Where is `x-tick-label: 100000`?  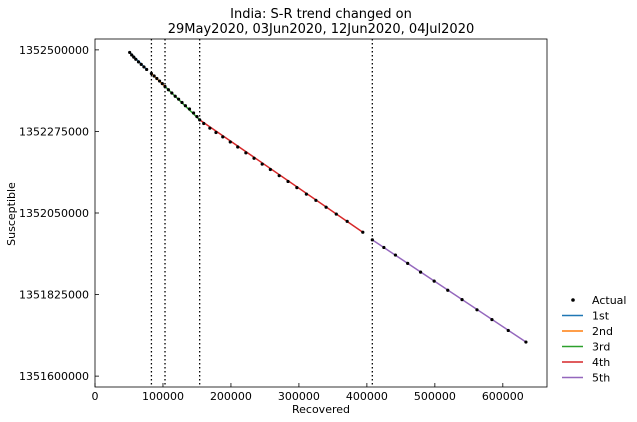
x-tick-label: 100000 is located at coordinates (163, 396).